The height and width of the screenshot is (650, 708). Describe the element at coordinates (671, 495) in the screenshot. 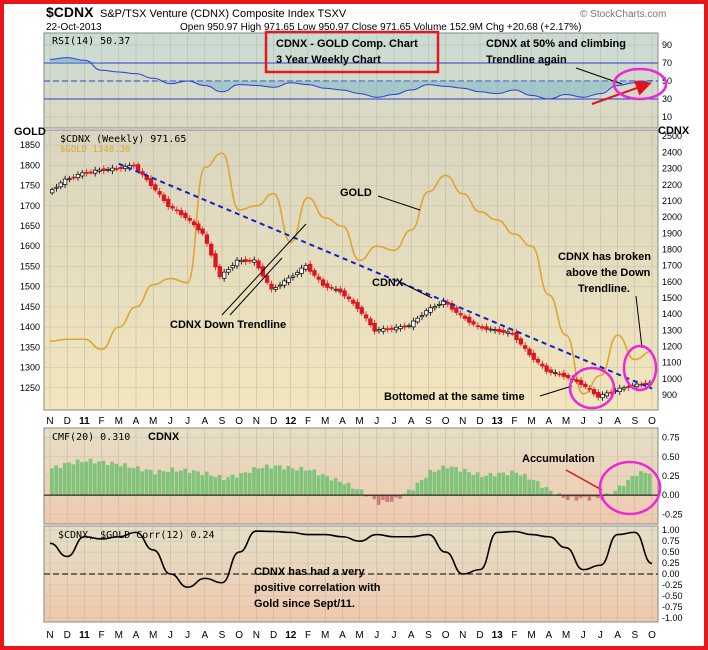

I see `cmf-tick-3: 0.00` at that location.